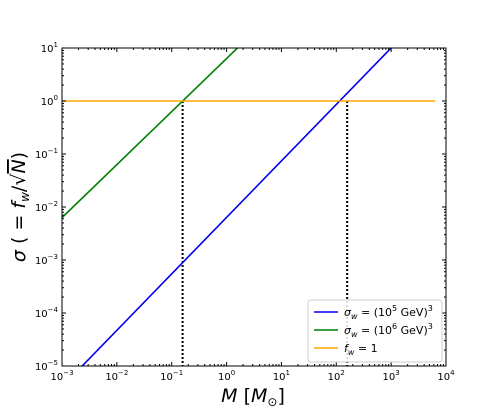 The image size is (496, 413). What do you see at coordinates (47, 313) in the screenshot?
I see `y-tick-label: 10⁻⁴` at bounding box center [47, 313].